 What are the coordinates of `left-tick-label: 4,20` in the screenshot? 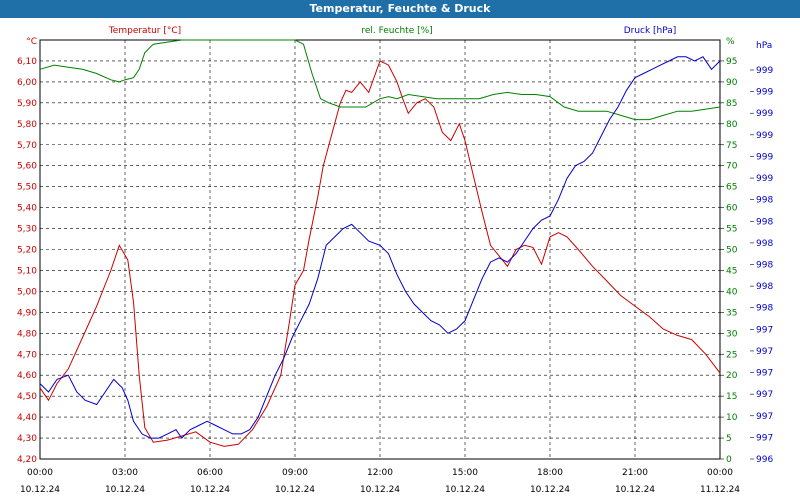 It's located at (27, 460).